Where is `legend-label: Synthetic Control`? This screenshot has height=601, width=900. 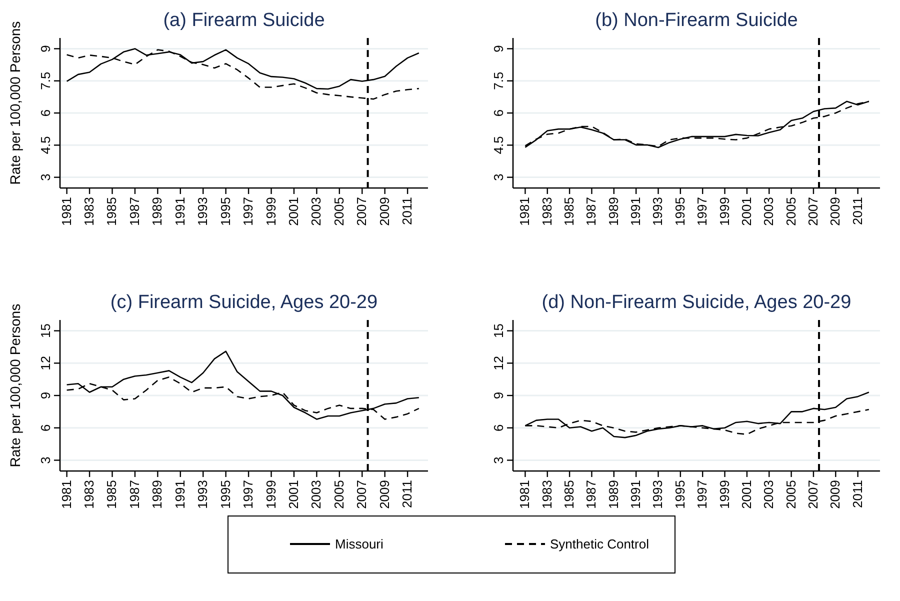 legend-label: Synthetic Control is located at coordinates (600, 544).